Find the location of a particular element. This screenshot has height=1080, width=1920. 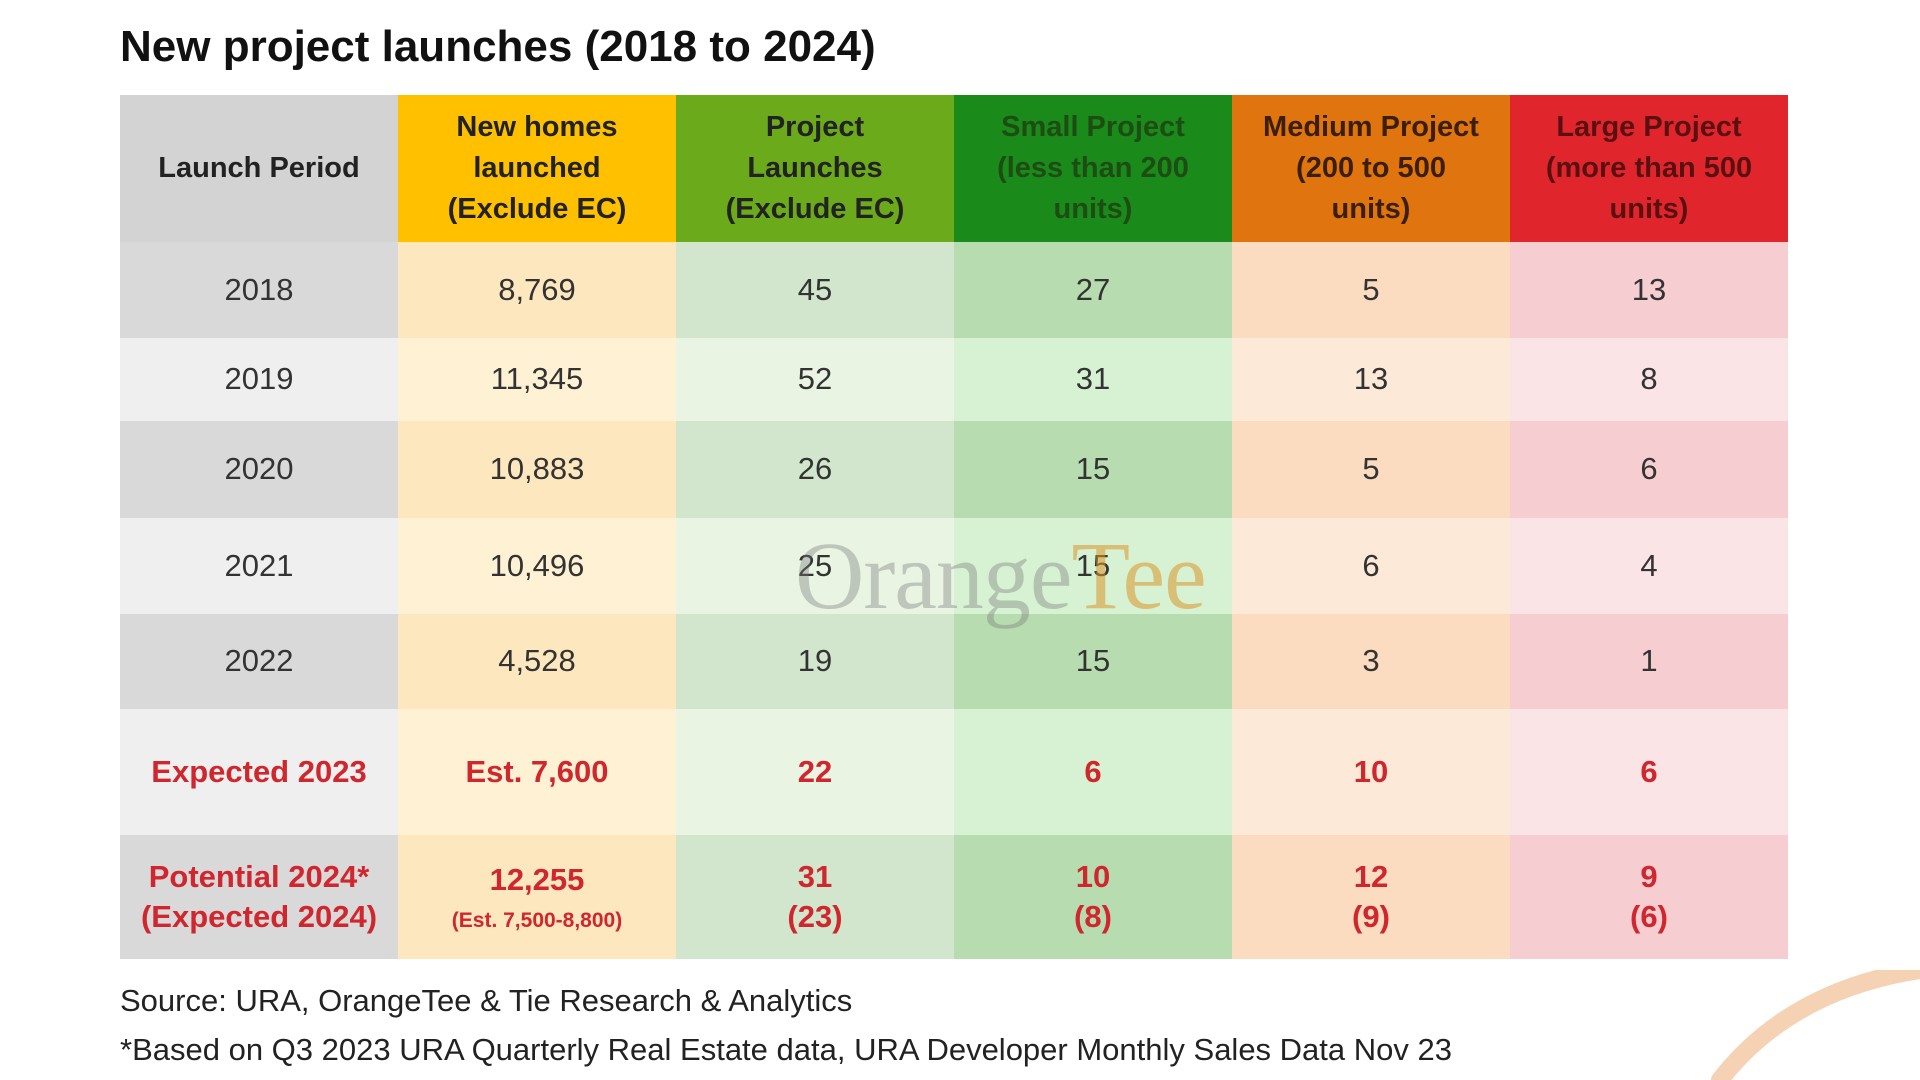

cell-value: 2019 is located at coordinates (259, 379).